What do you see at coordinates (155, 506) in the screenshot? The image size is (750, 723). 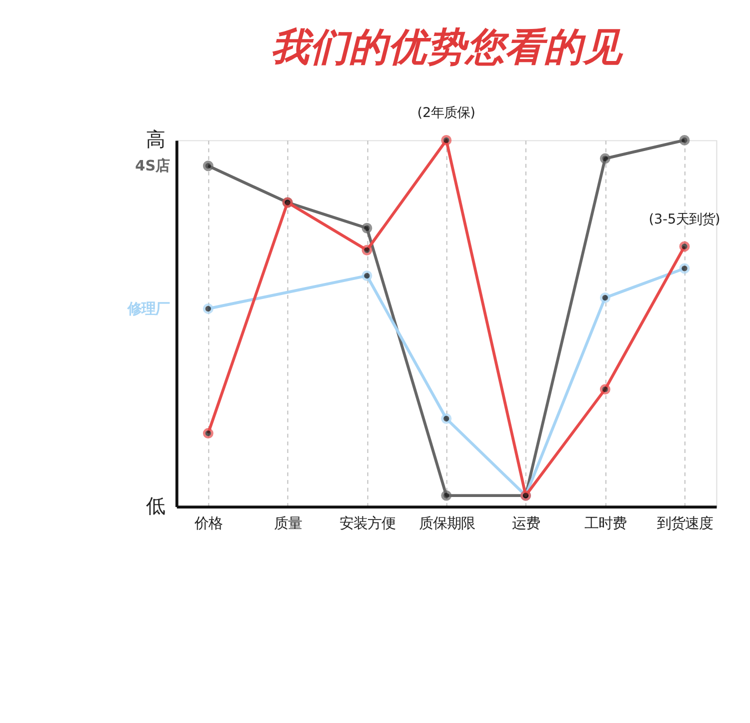 I see `text: 低` at bounding box center [155, 506].